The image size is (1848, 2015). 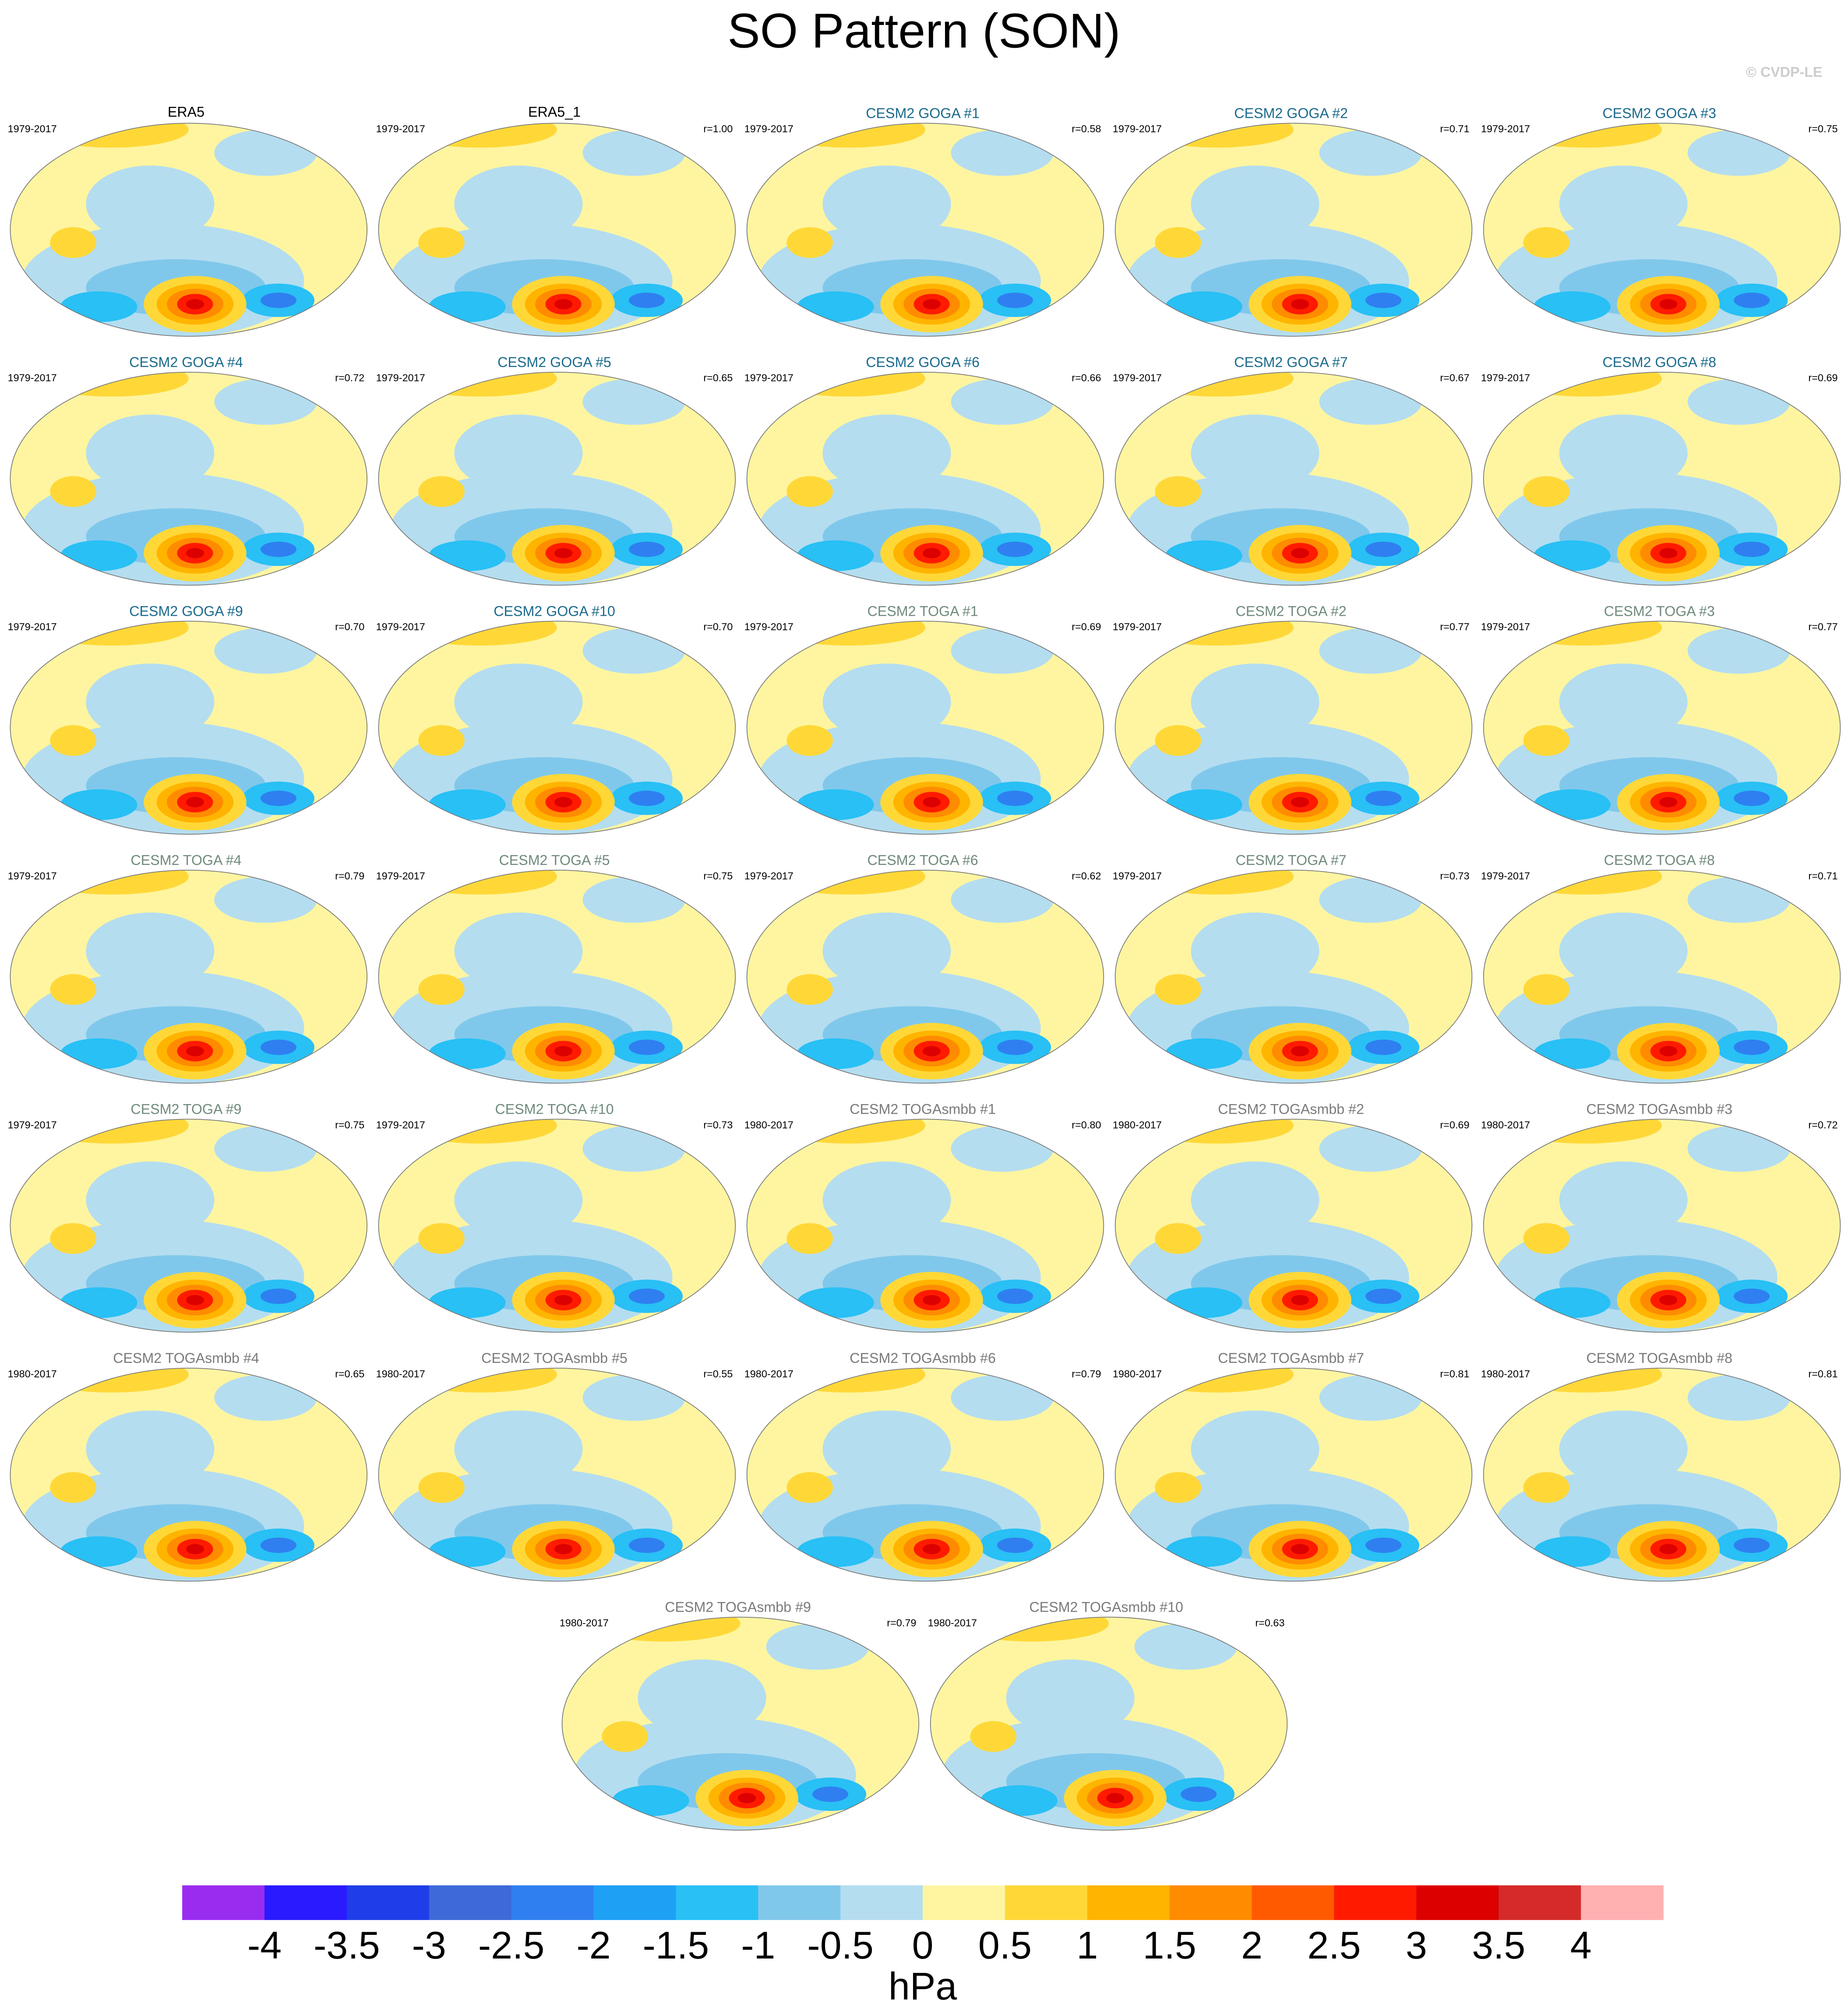 What do you see at coordinates (1455, 876) in the screenshot?
I see `panel-r: r=0.73` at bounding box center [1455, 876].